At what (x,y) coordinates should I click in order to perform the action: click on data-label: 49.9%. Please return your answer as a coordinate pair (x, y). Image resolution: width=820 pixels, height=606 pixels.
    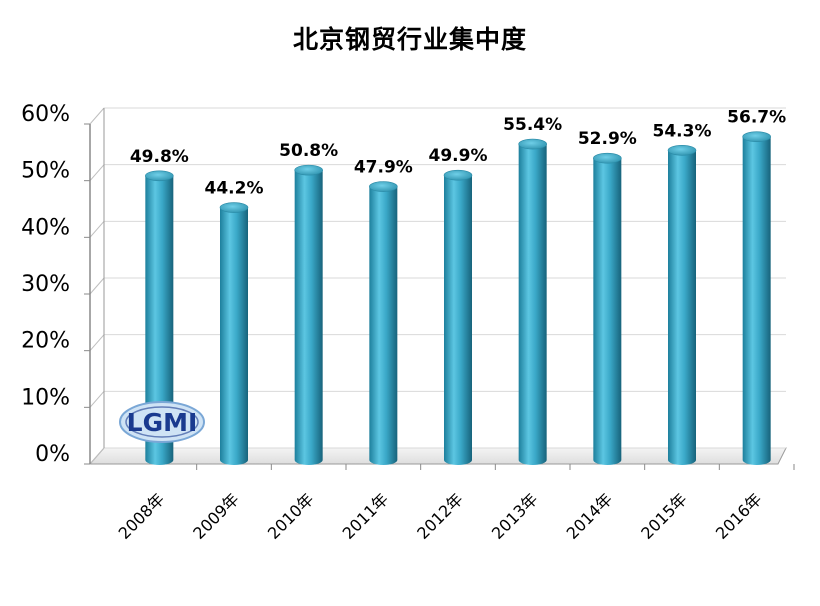
    Looking at the image, I should click on (458, 156).